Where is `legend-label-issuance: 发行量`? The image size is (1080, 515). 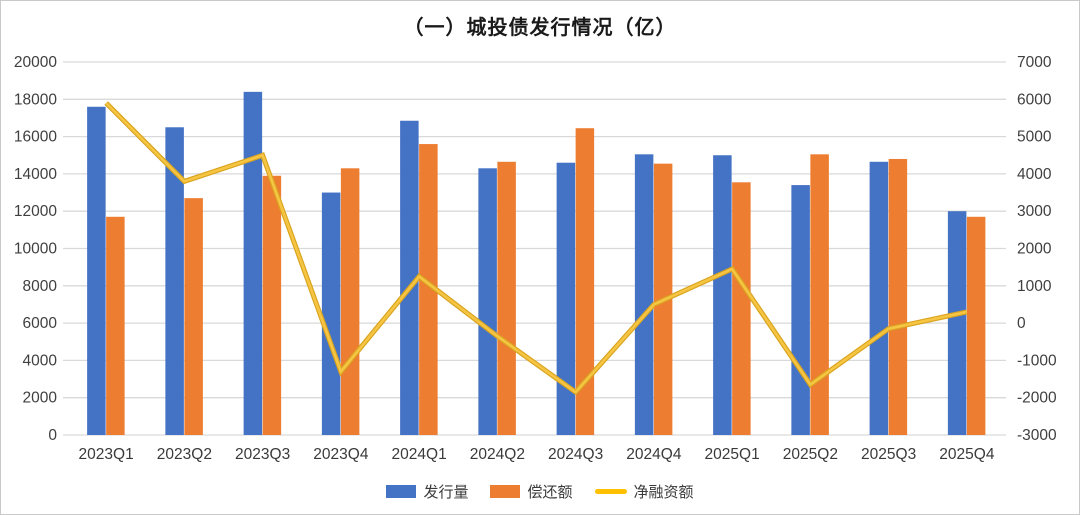 legend-label-issuance: 发行量 is located at coordinates (446, 492).